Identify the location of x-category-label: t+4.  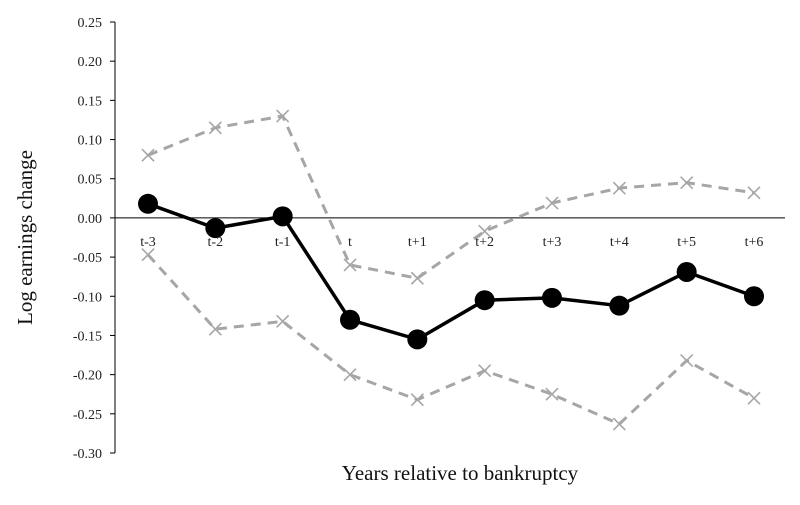
(619, 242).